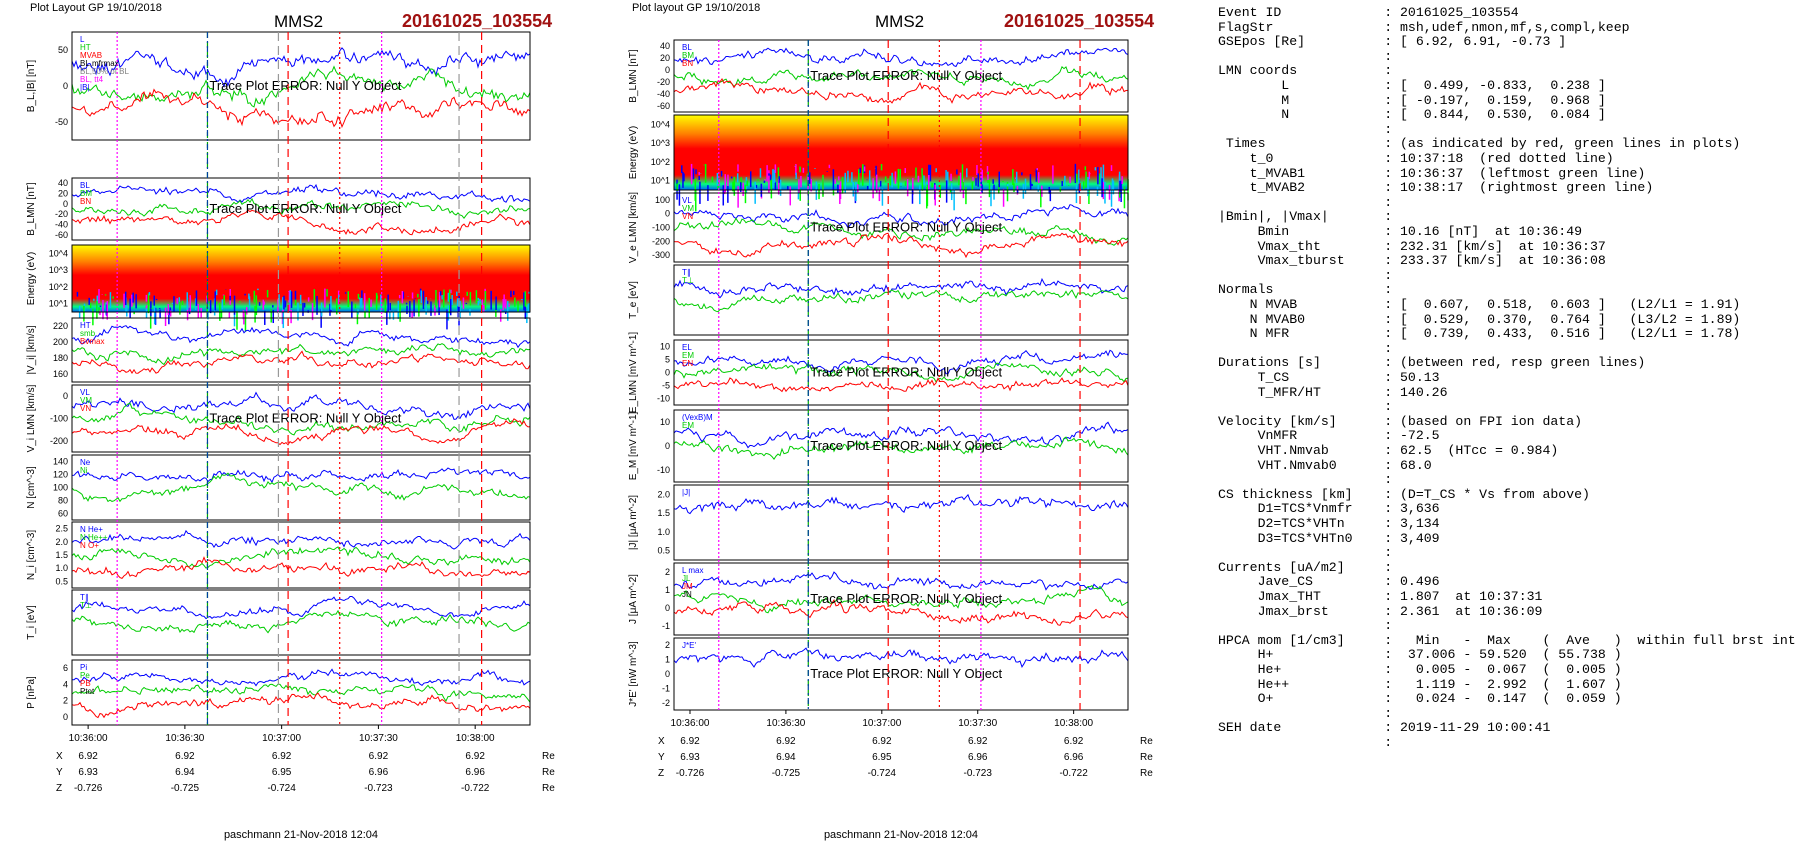  What do you see at coordinates (1368, 12) in the screenshot?
I see `parameter-line: Event ID : 20161025_103554` at bounding box center [1368, 12].